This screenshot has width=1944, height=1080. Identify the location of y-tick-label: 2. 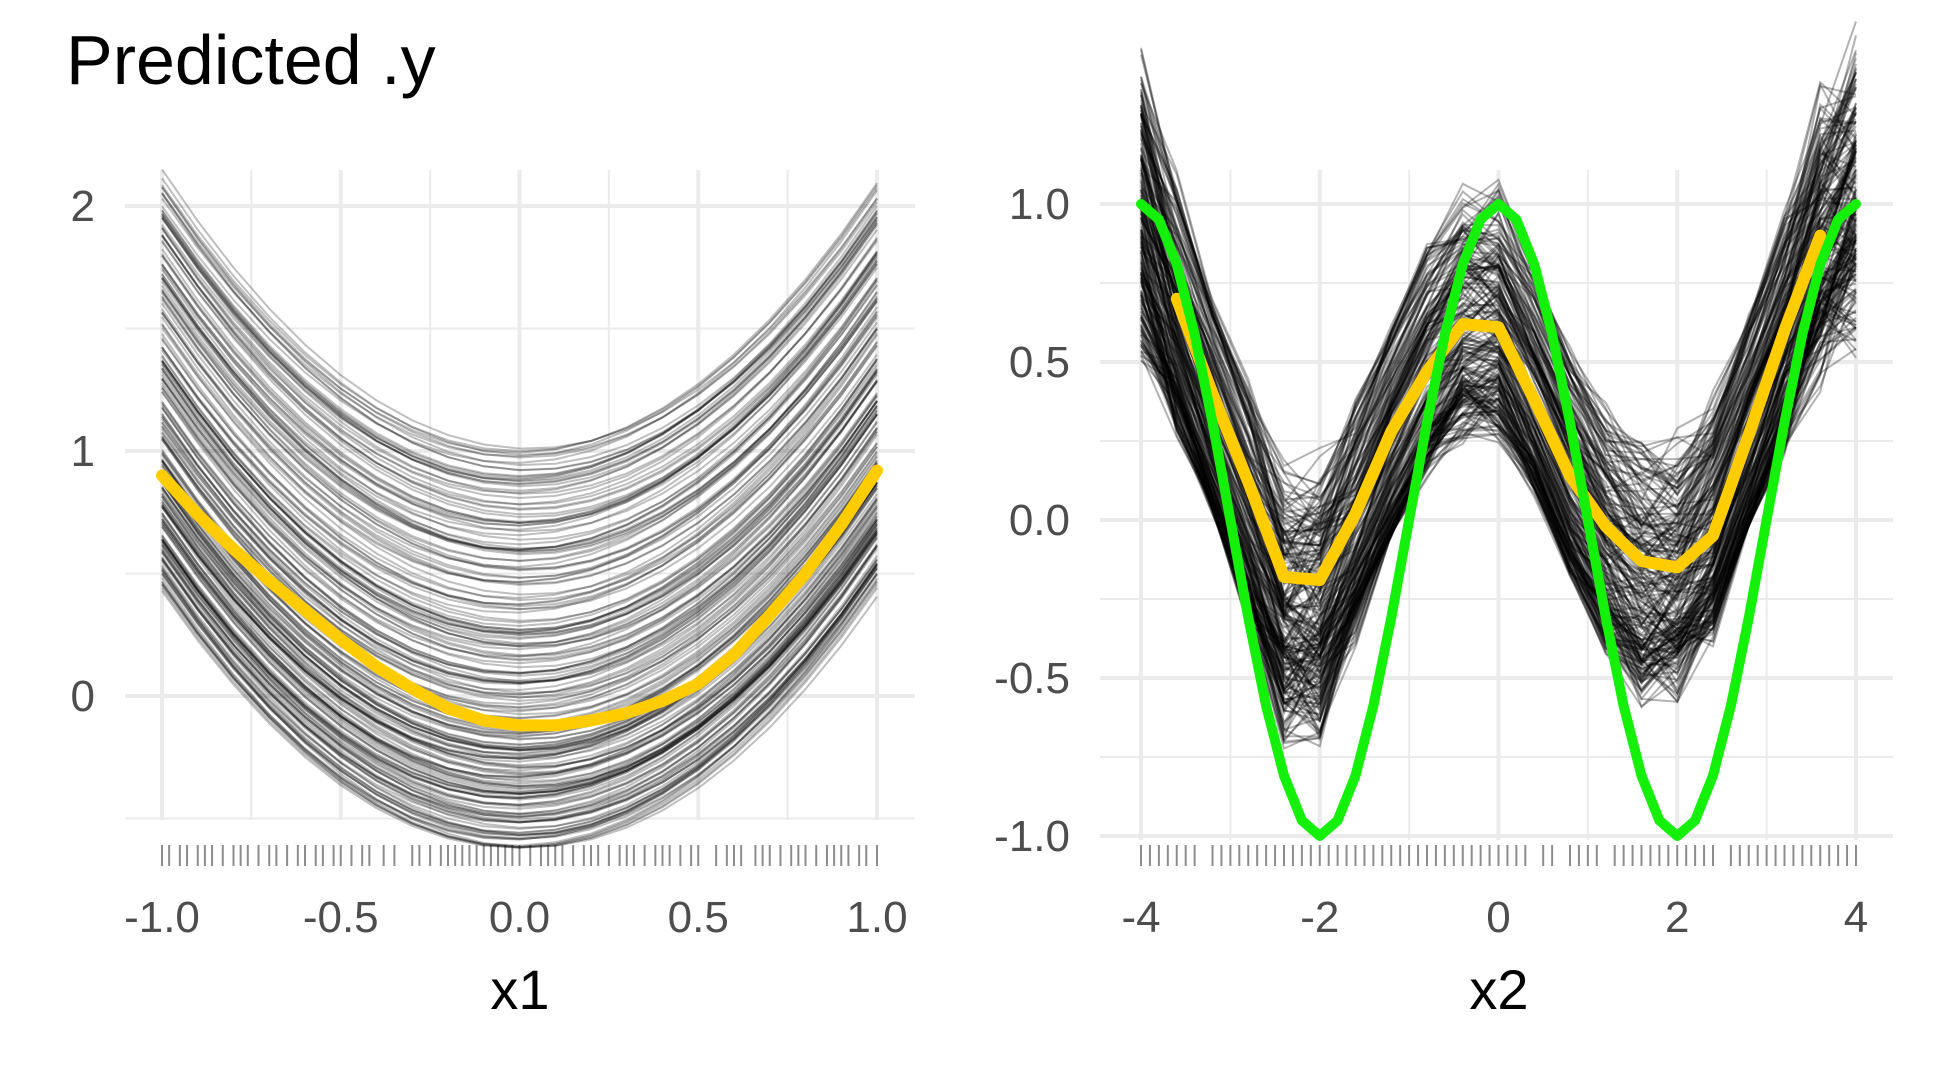
(83, 206).